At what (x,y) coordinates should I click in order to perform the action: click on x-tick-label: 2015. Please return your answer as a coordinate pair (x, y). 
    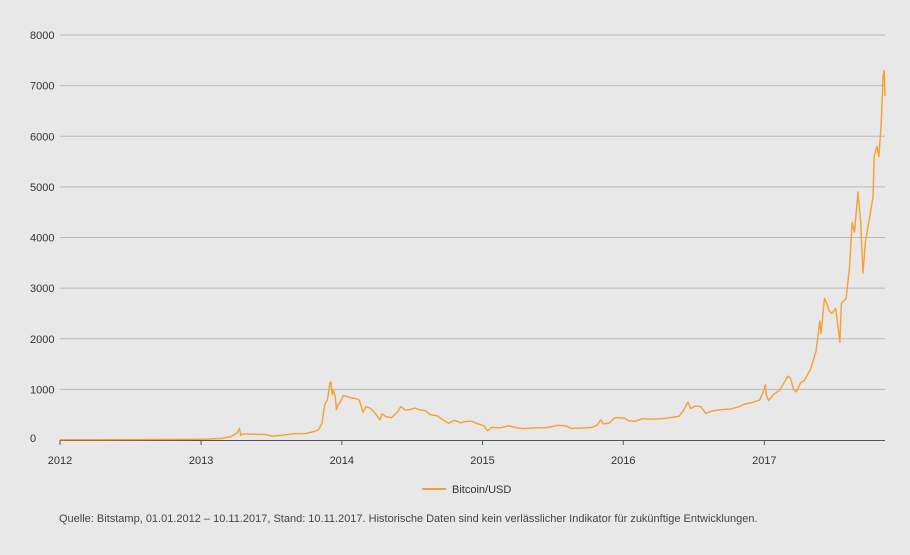
    Looking at the image, I should click on (482, 461).